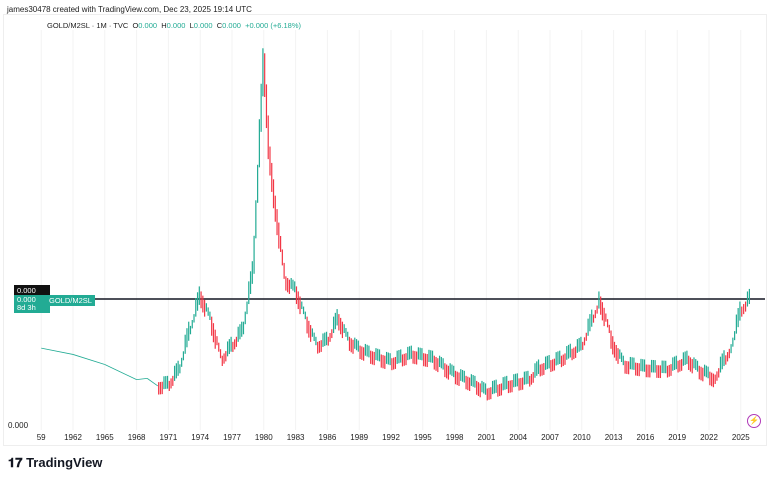  What do you see at coordinates (64, 462) in the screenshot?
I see `logo-text: TradingView` at bounding box center [64, 462].